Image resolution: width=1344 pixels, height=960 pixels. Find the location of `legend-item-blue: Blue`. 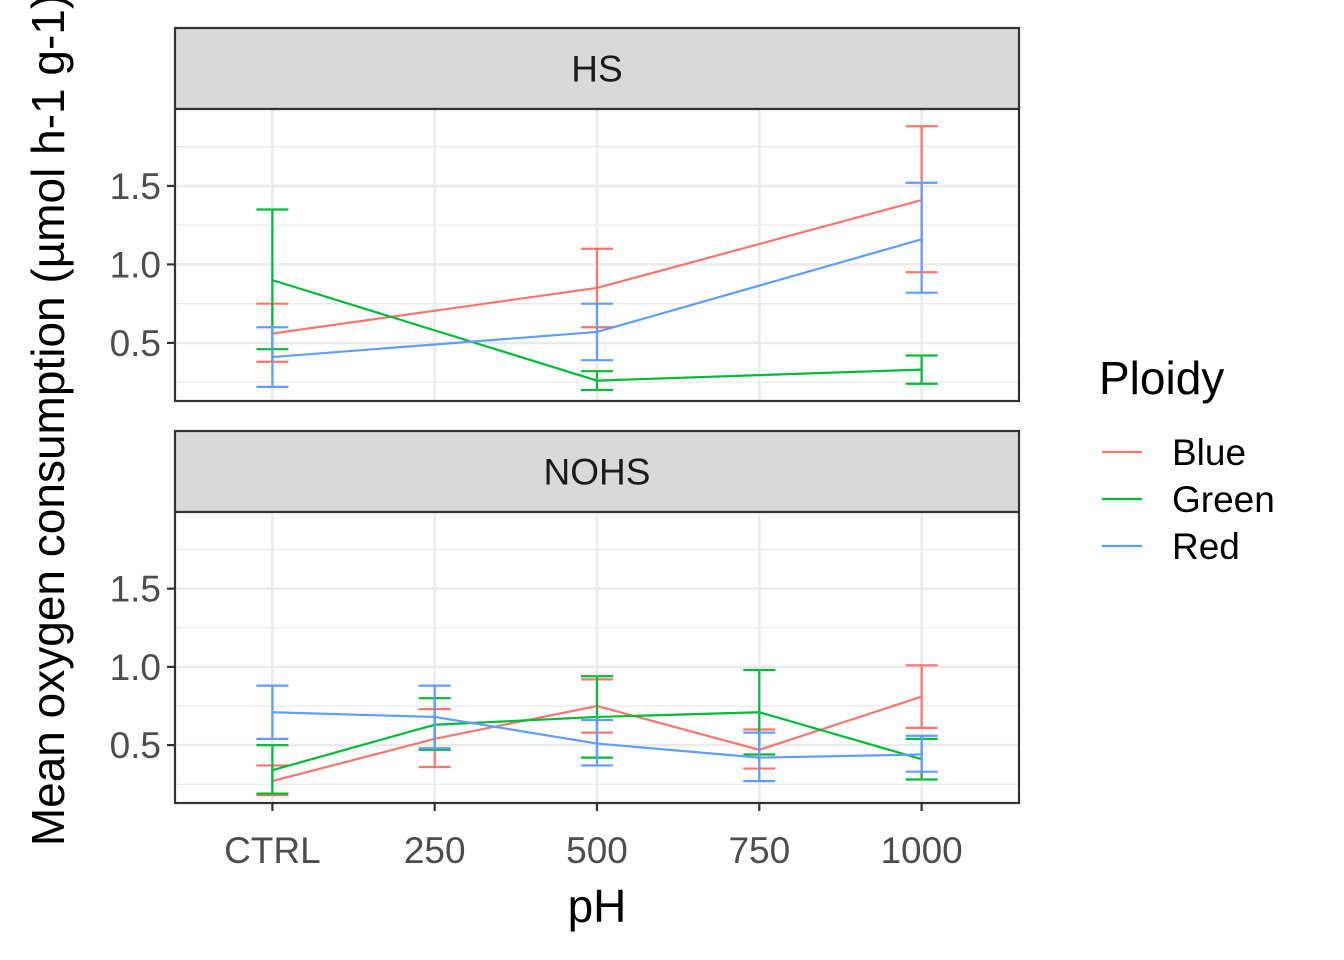

legend-item-blue: Blue is located at coordinates (1174, 452).